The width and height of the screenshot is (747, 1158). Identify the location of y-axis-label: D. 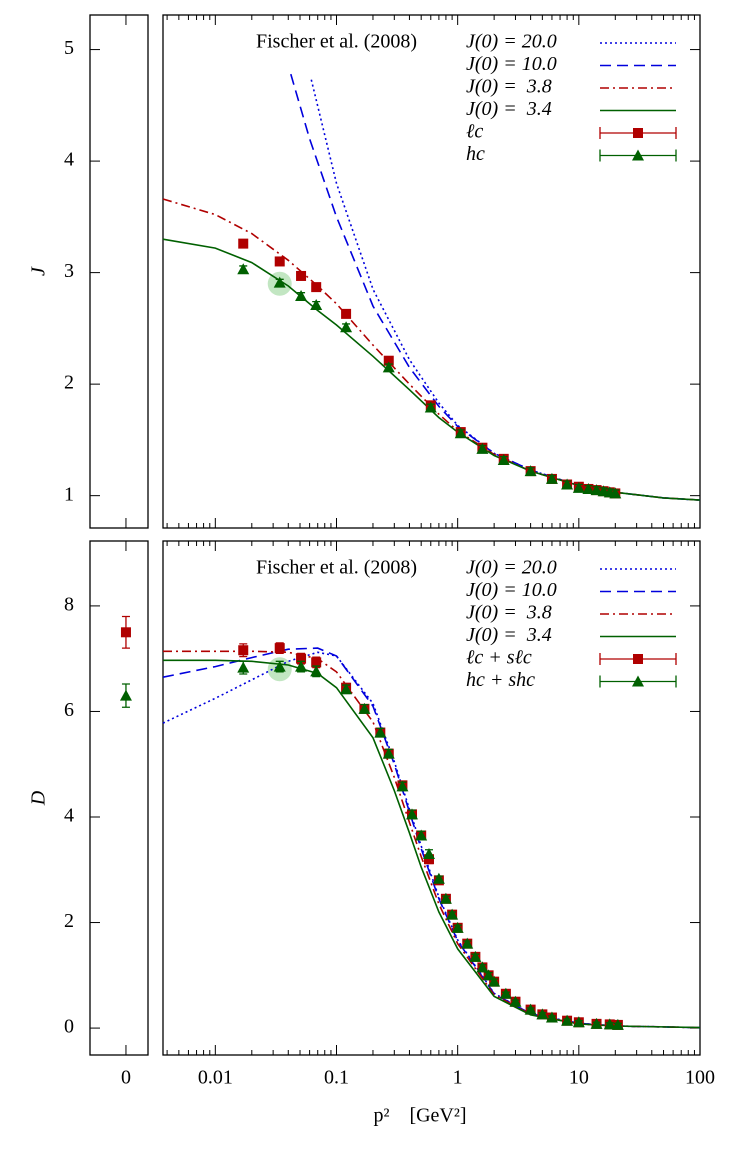
(39, 798).